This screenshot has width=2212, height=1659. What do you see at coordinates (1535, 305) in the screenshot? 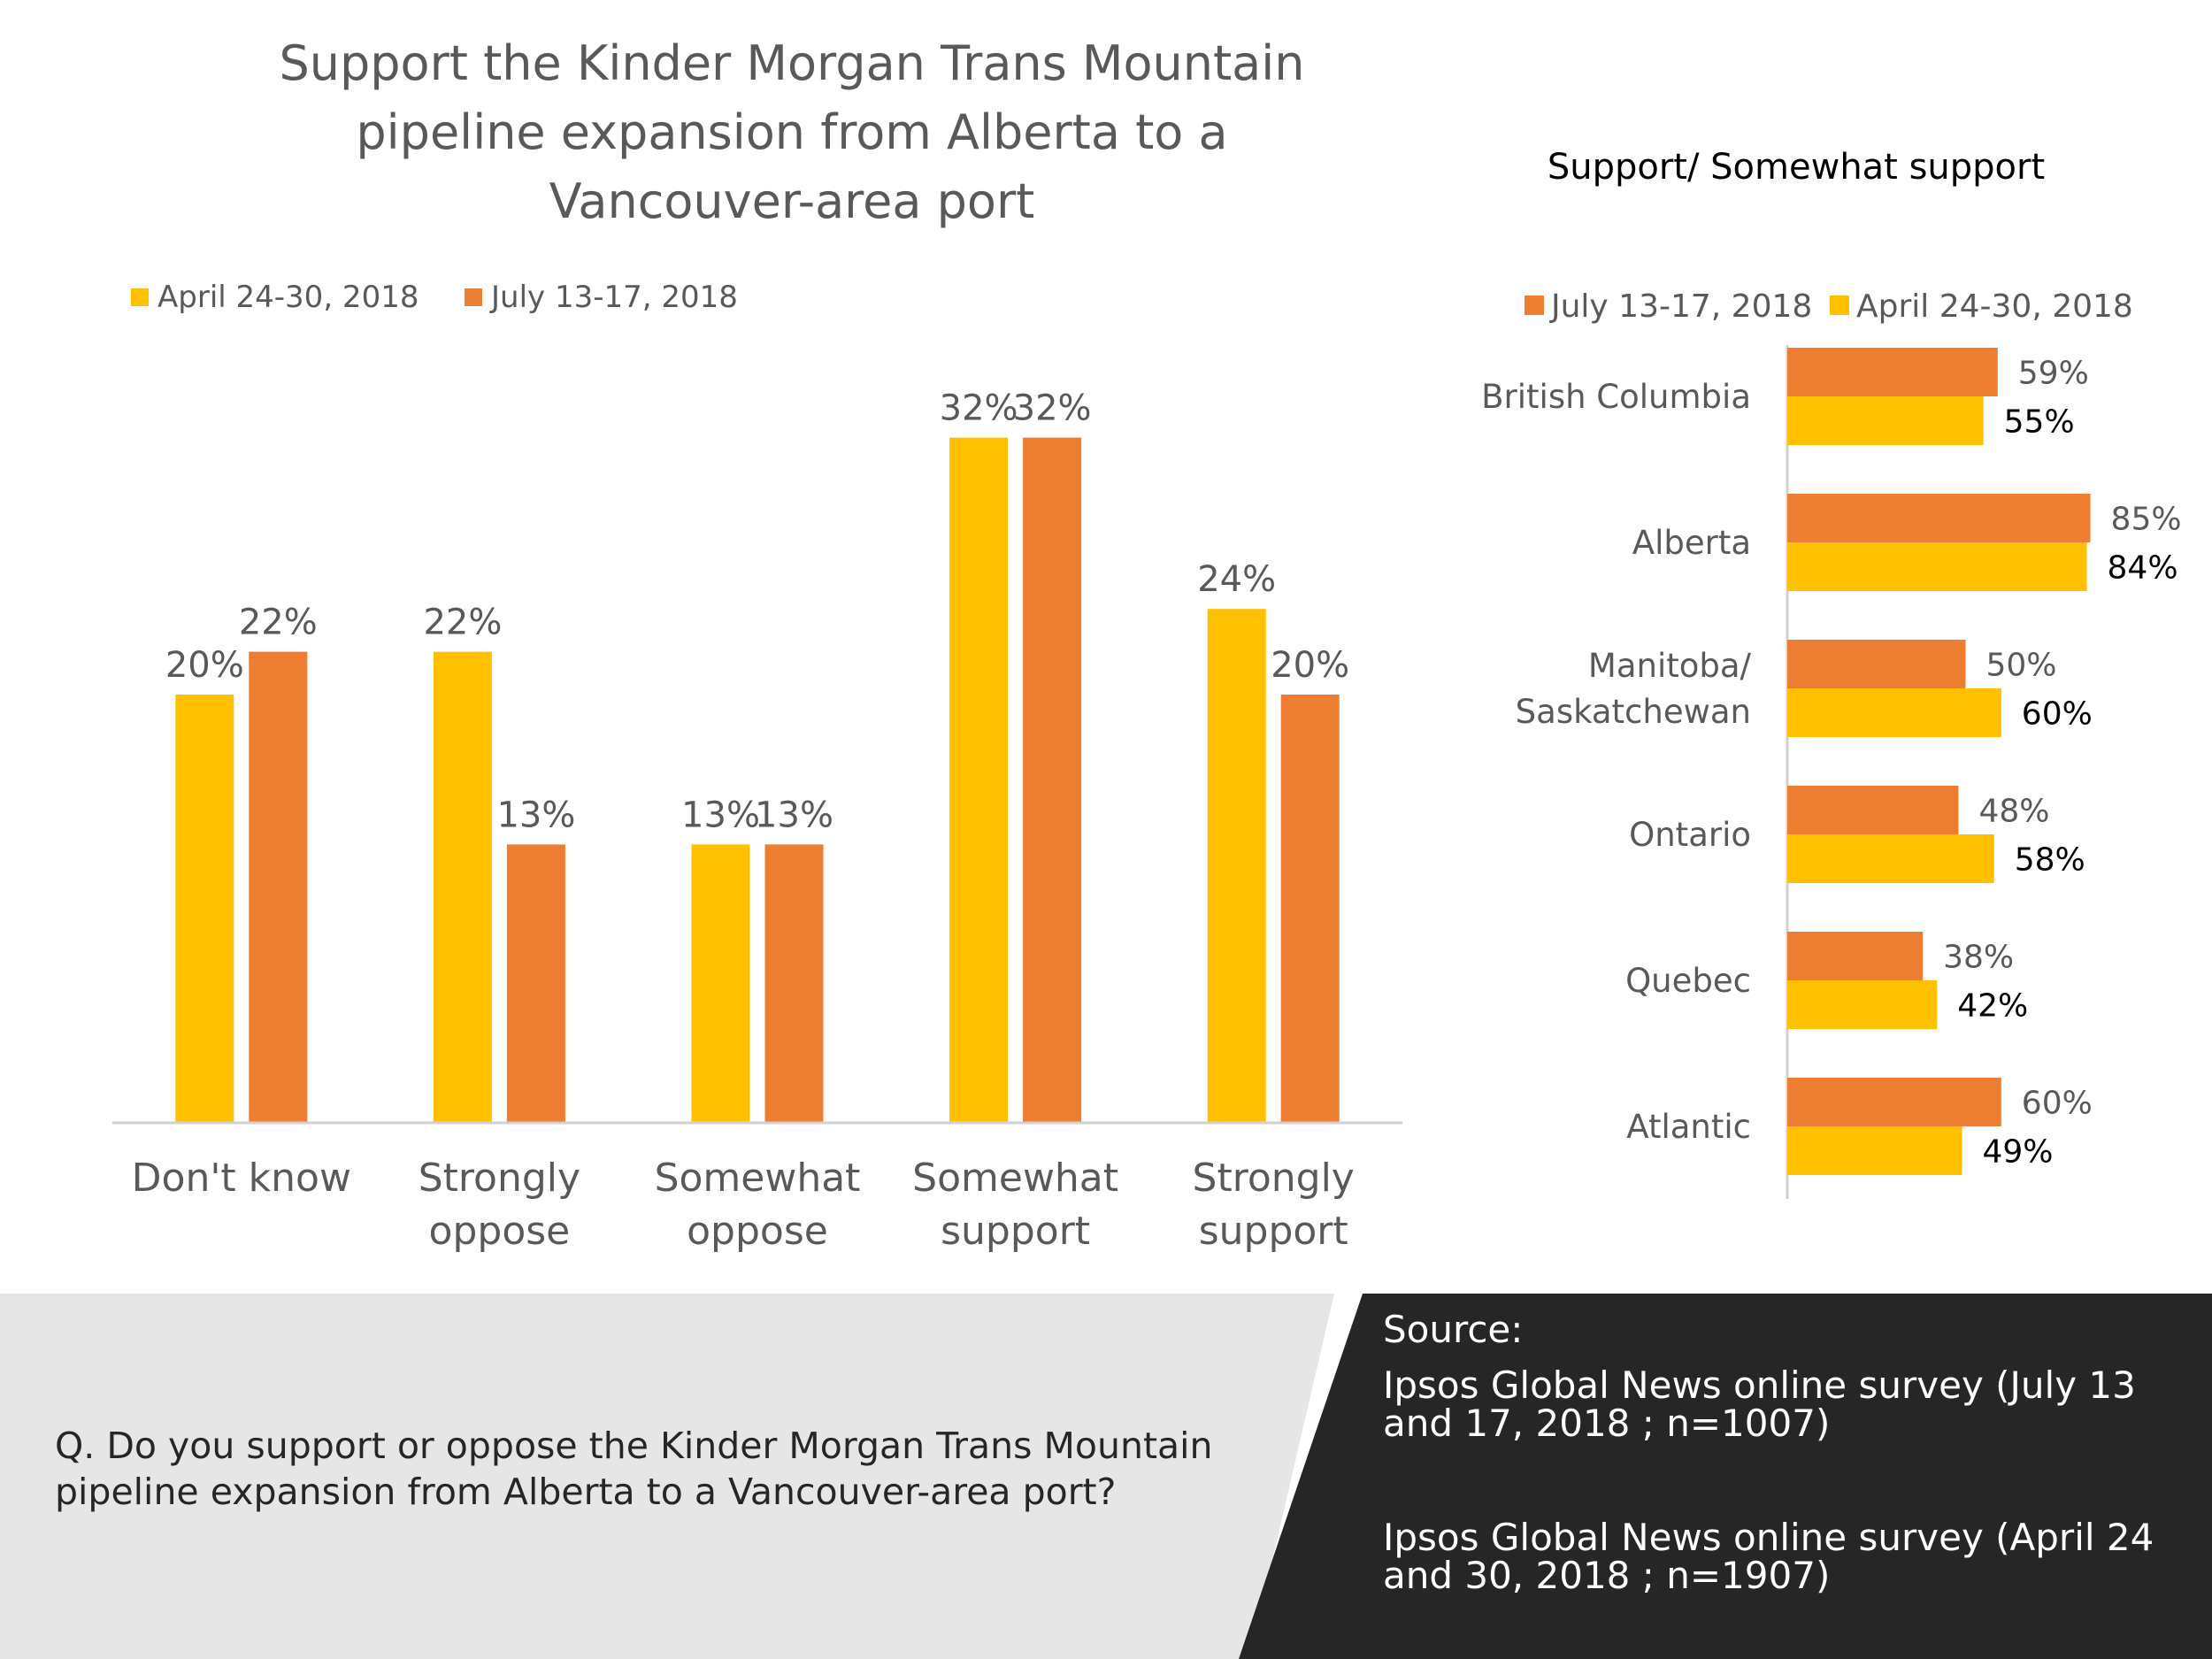
I see `region-legend-swatch-july` at bounding box center [1535, 305].